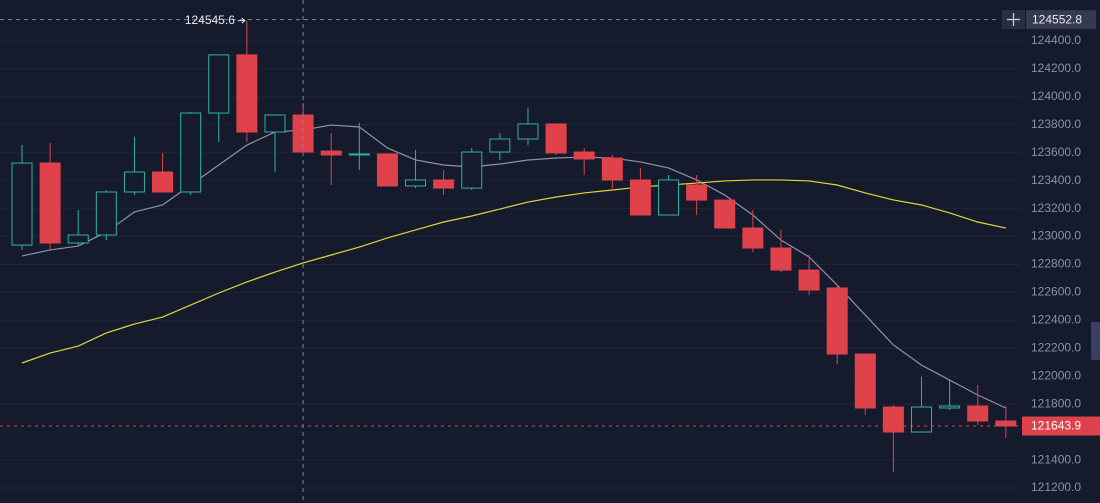  What do you see at coordinates (1056, 152) in the screenshot?
I see `y-tick-label: 123600.0` at bounding box center [1056, 152].